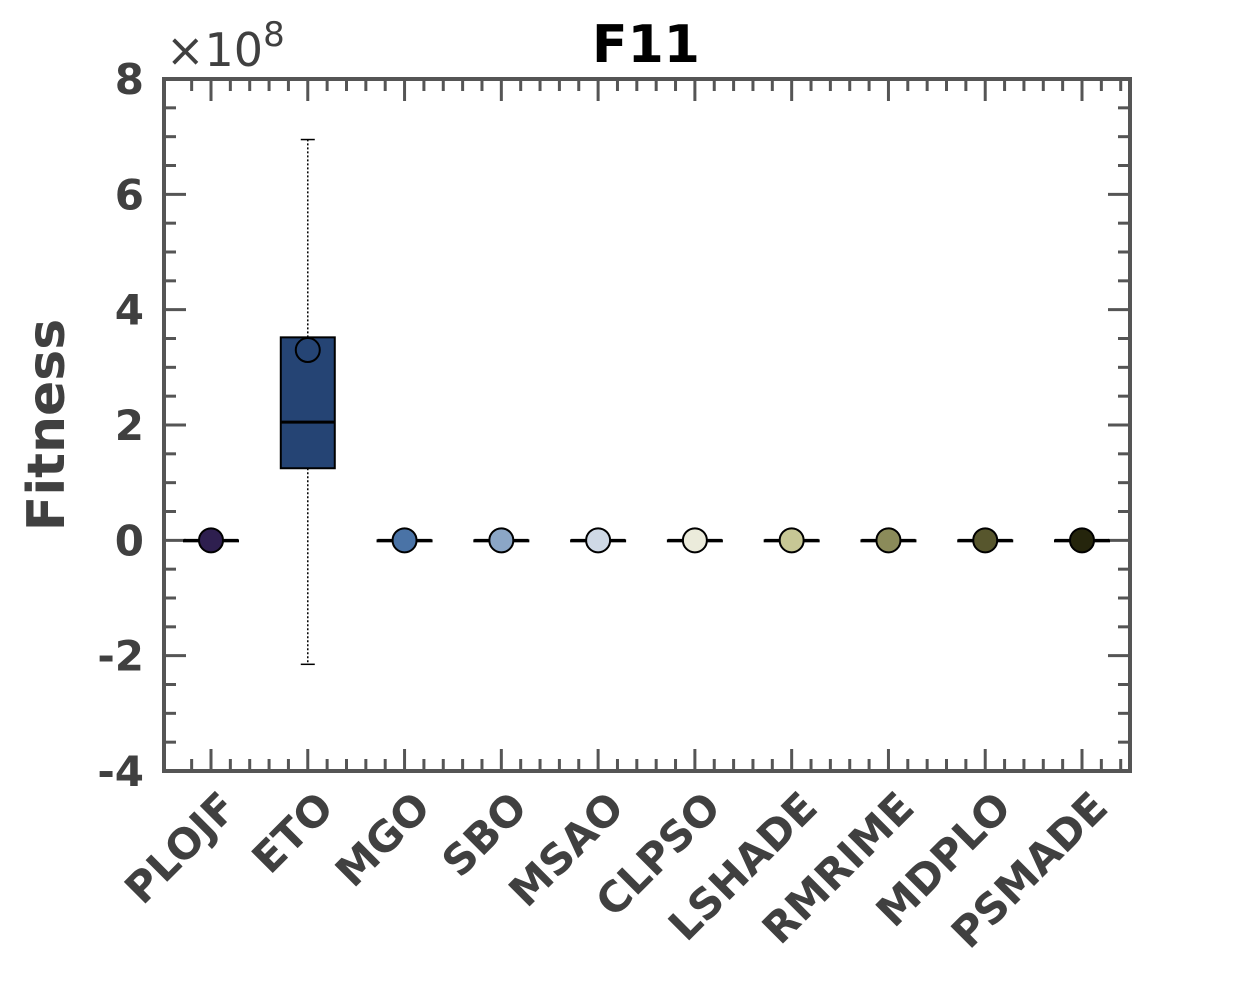  Describe the element at coordinates (129, 425) in the screenshot. I see `y-tick-label: 2` at that location.